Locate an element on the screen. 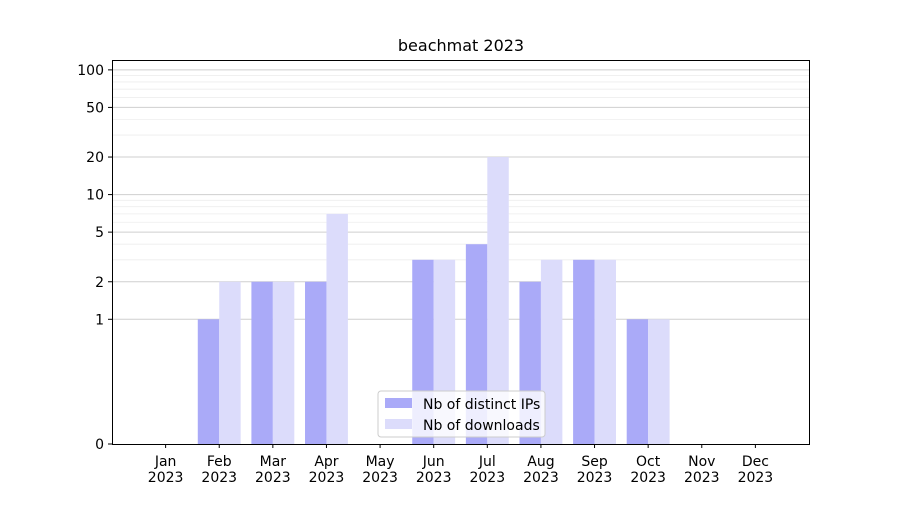  x-tick-label: Feb 2023 is located at coordinates (219, 470).